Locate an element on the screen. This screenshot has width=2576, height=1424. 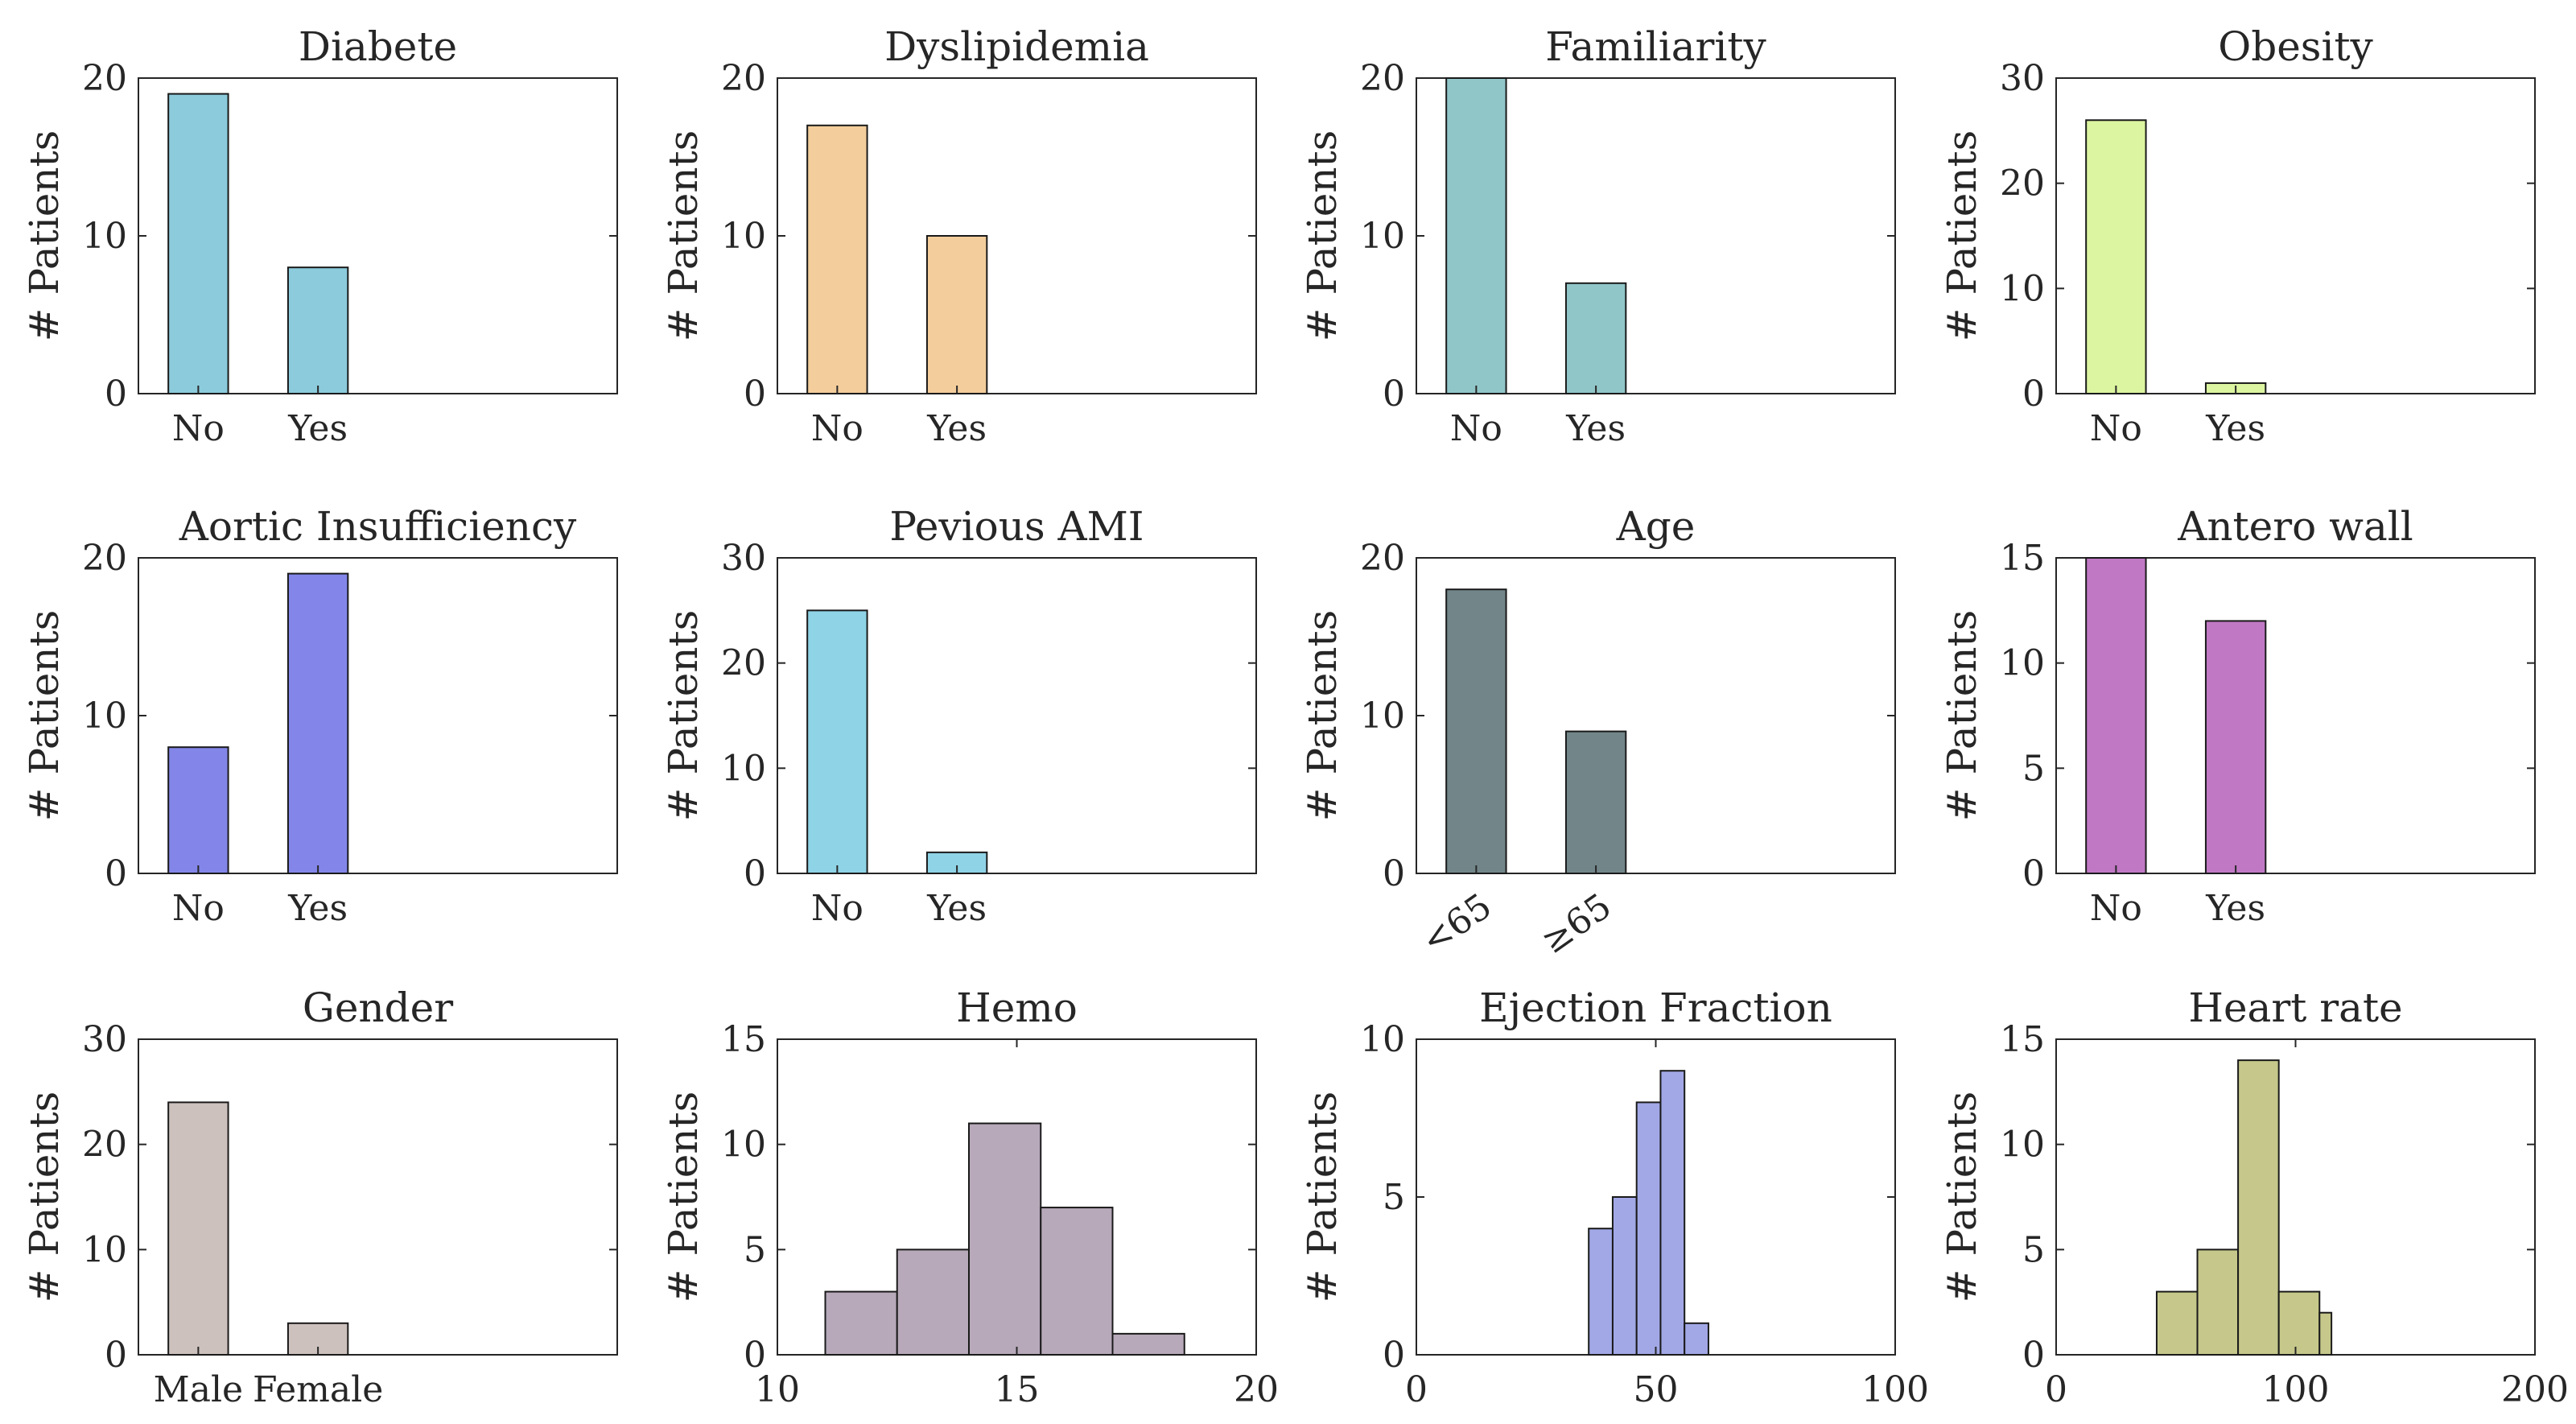
x-tick-label: <65 is located at coordinates (1456, 923).